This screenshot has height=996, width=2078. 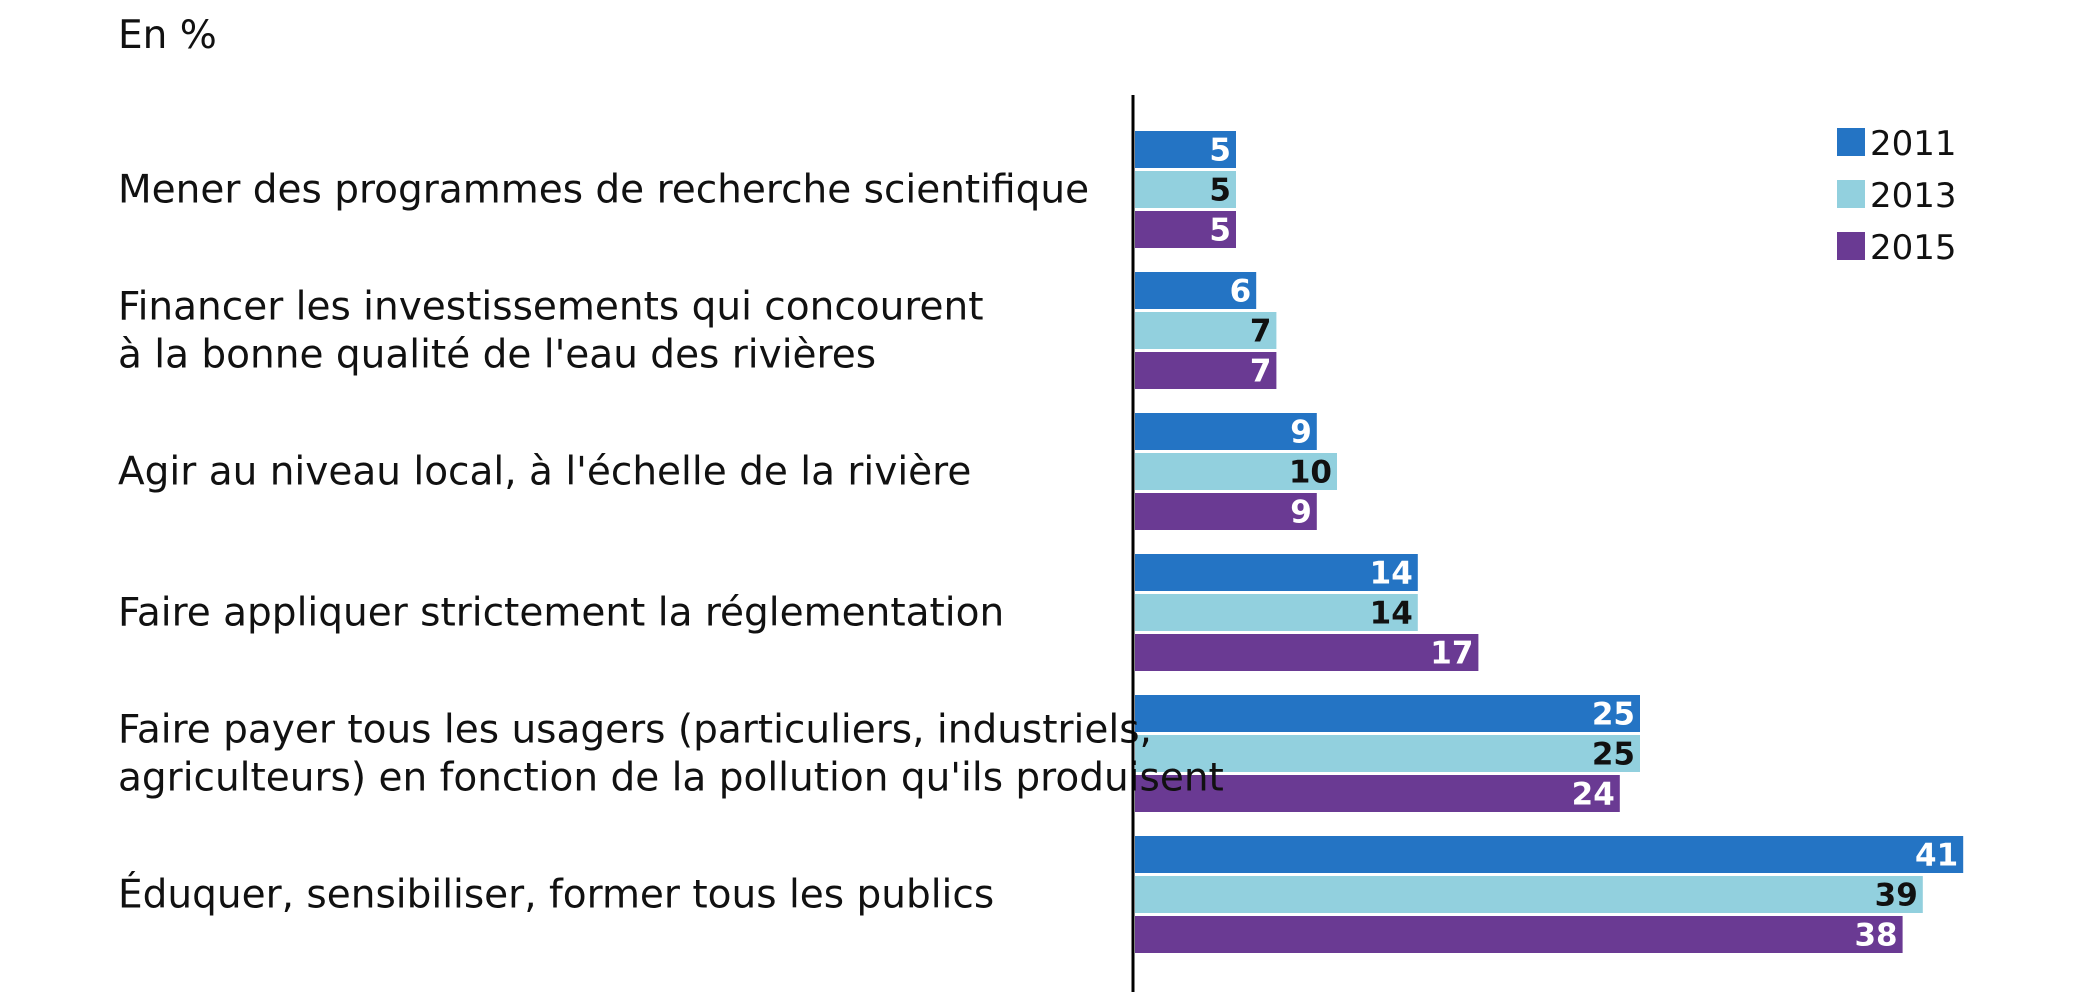 What do you see at coordinates (1310, 473) in the screenshot?
I see `value-label-2013-3: 10` at bounding box center [1310, 473].